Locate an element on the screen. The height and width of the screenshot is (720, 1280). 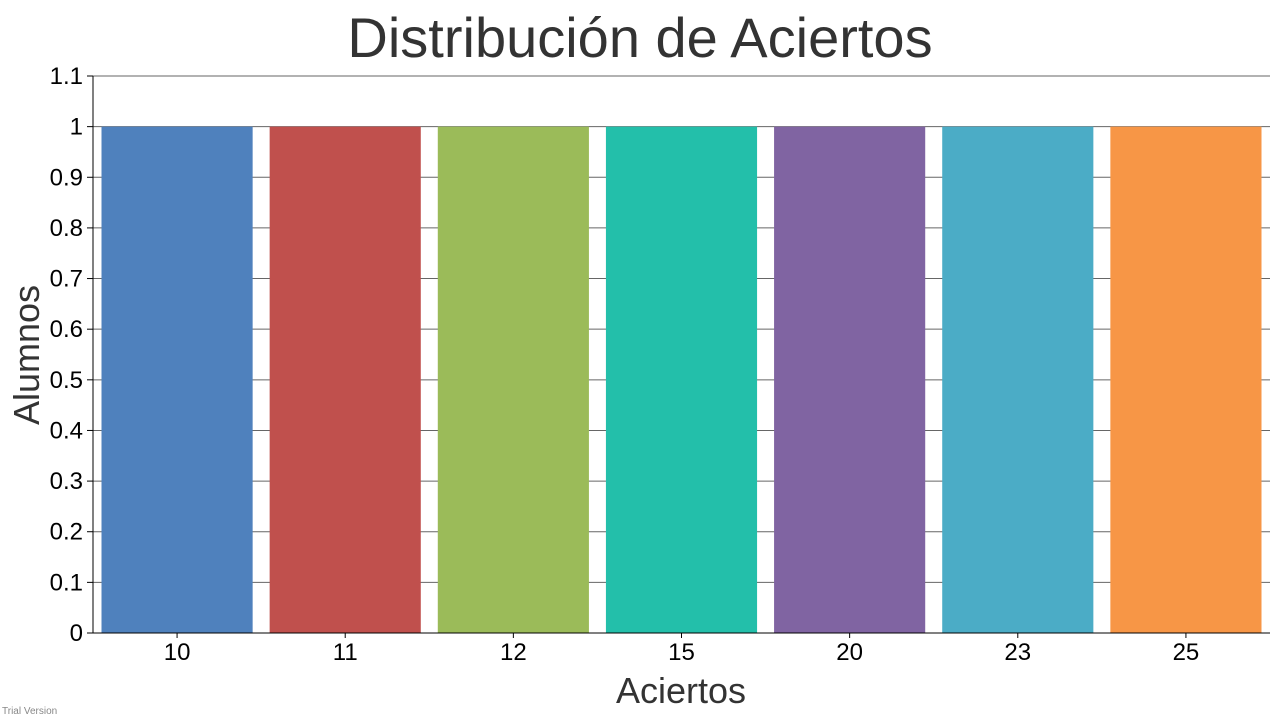
x-tick-label: 23 is located at coordinates (1017, 652).